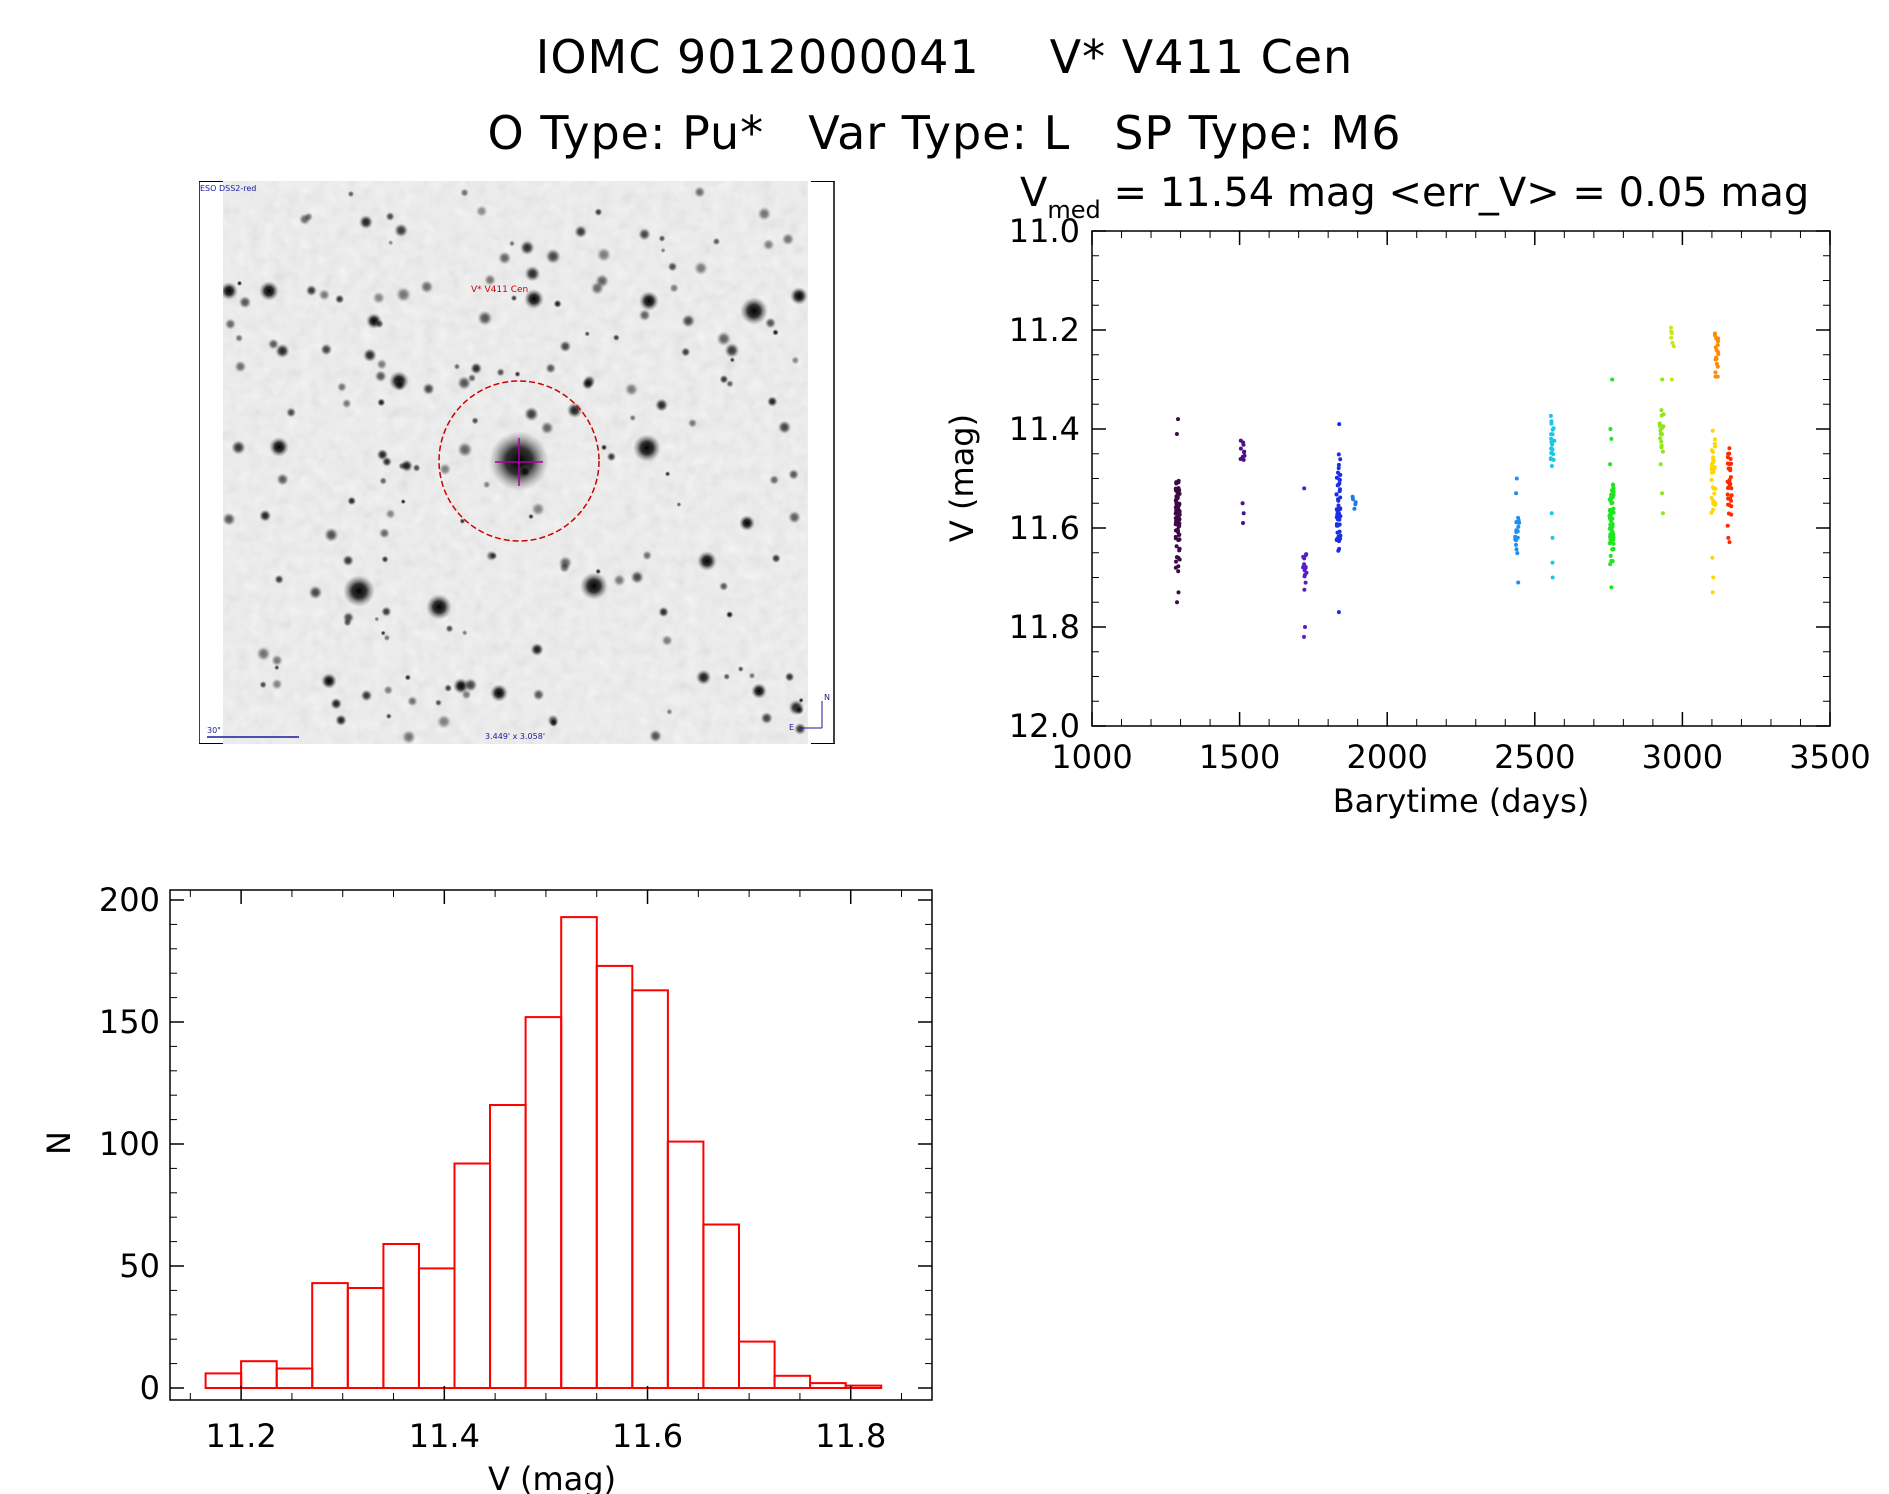 The image size is (1889, 1494). What do you see at coordinates (129, 1022) in the screenshot?
I see `y-tick-label: 150` at bounding box center [129, 1022].